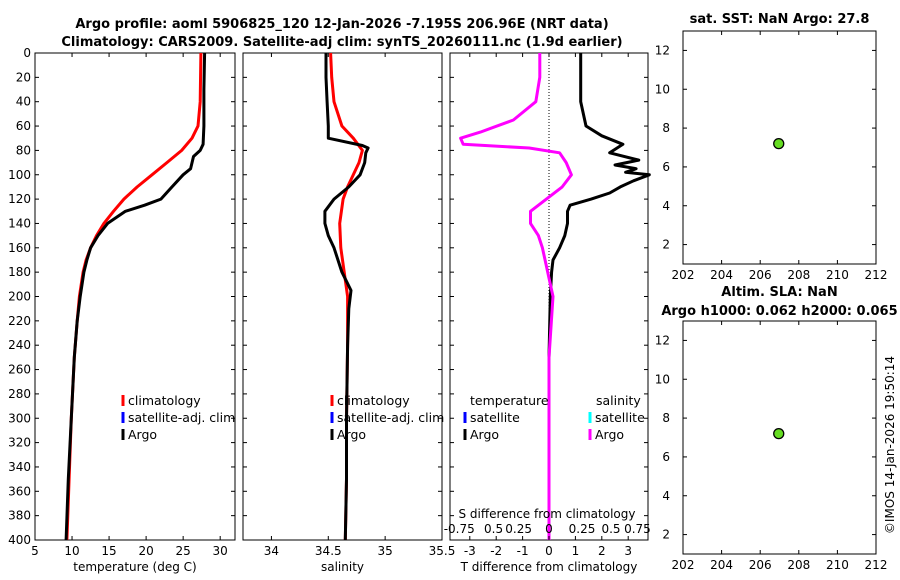 The width and height of the screenshot is (900, 580). I want to click on y-tick-label: 120, so click(19, 199).